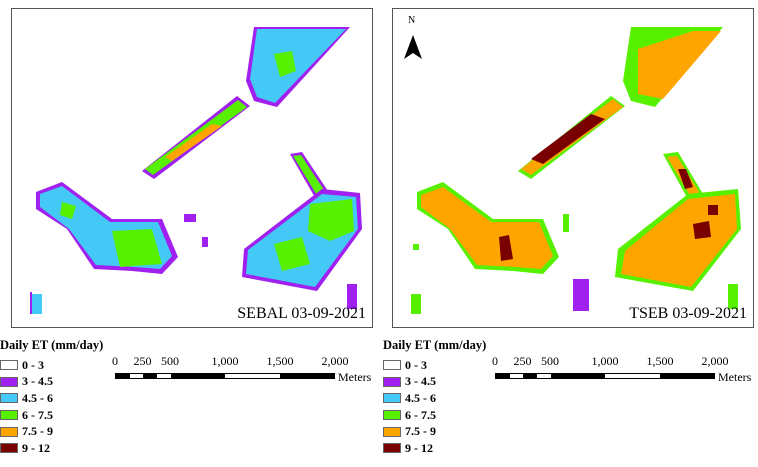 The image size is (758, 467). I want to click on north-letter: N, so click(412, 20).